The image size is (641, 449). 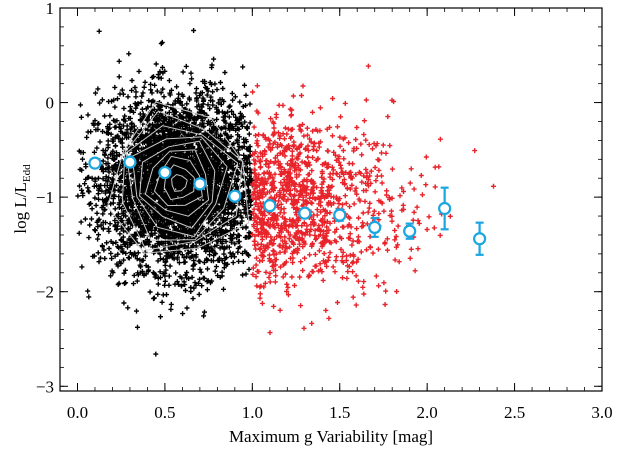 I want to click on binned-means, so click(x=287, y=205).